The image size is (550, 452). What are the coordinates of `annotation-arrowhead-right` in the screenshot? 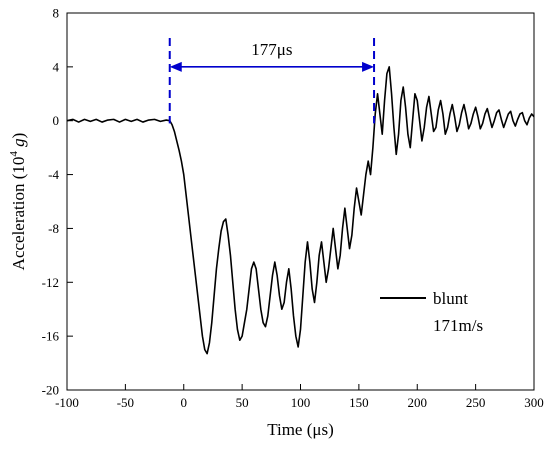 It's located at (368, 66).